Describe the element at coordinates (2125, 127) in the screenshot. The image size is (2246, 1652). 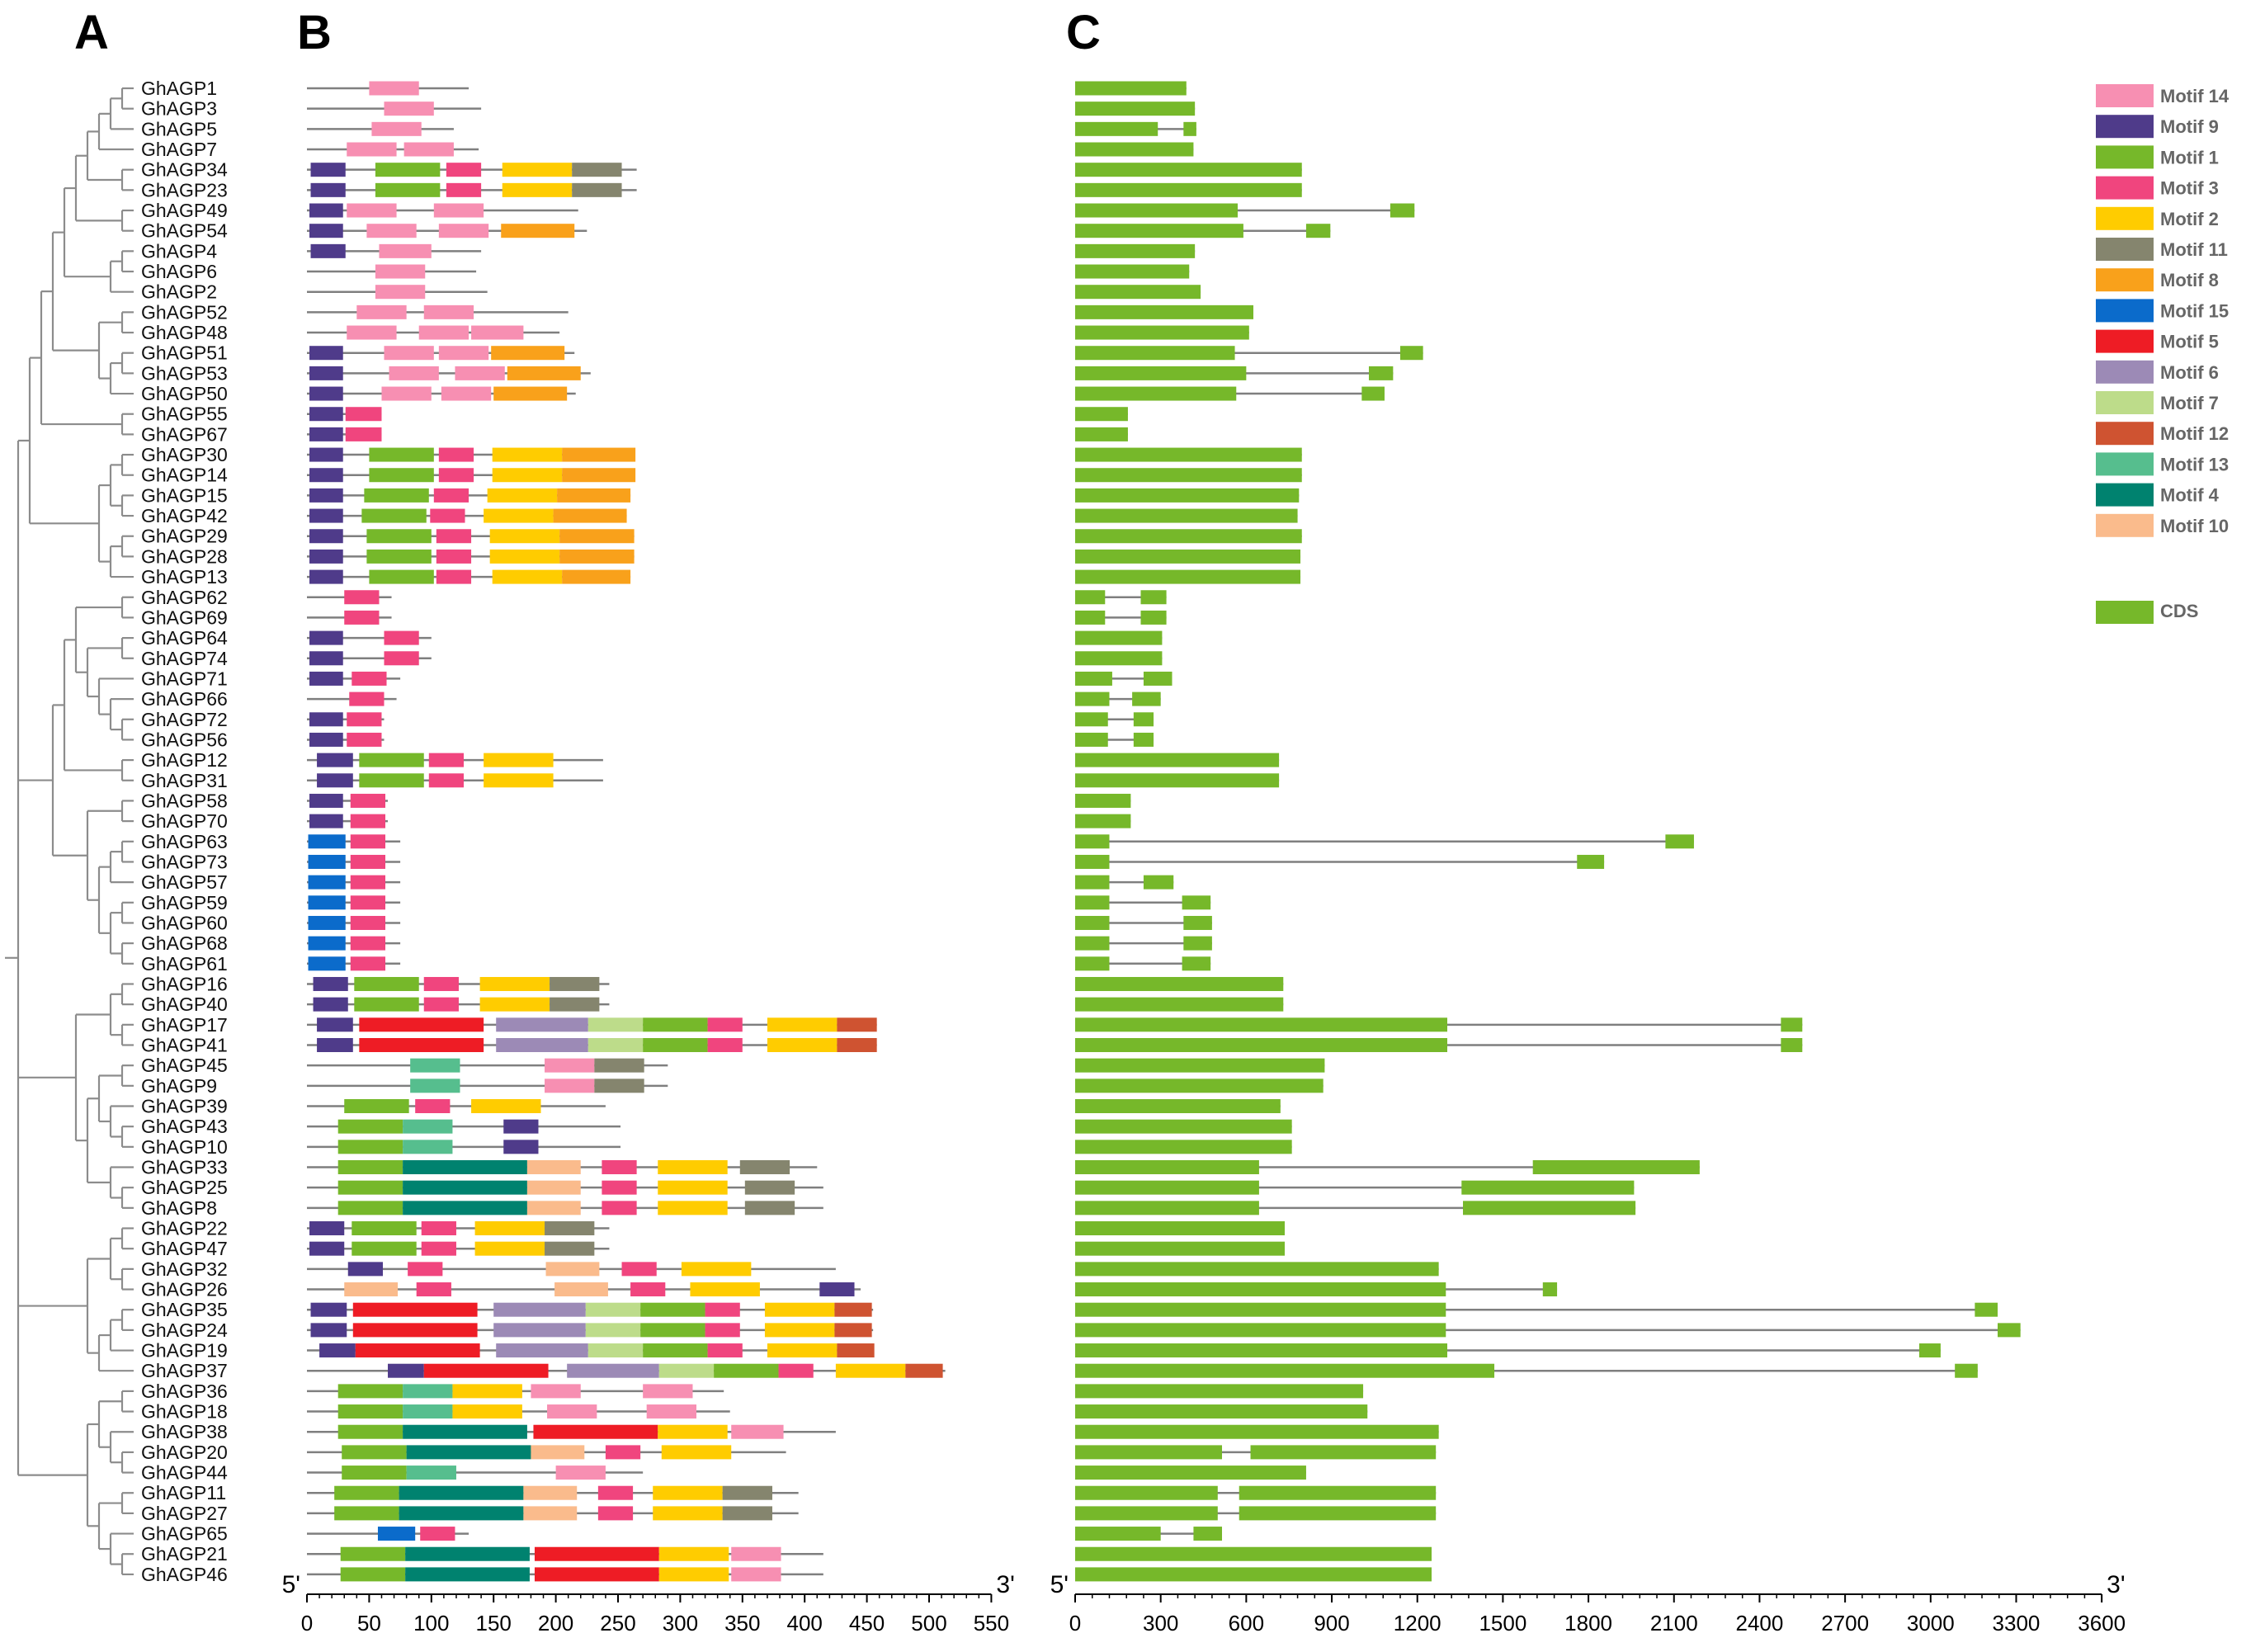
I see `legend-swatch` at that location.